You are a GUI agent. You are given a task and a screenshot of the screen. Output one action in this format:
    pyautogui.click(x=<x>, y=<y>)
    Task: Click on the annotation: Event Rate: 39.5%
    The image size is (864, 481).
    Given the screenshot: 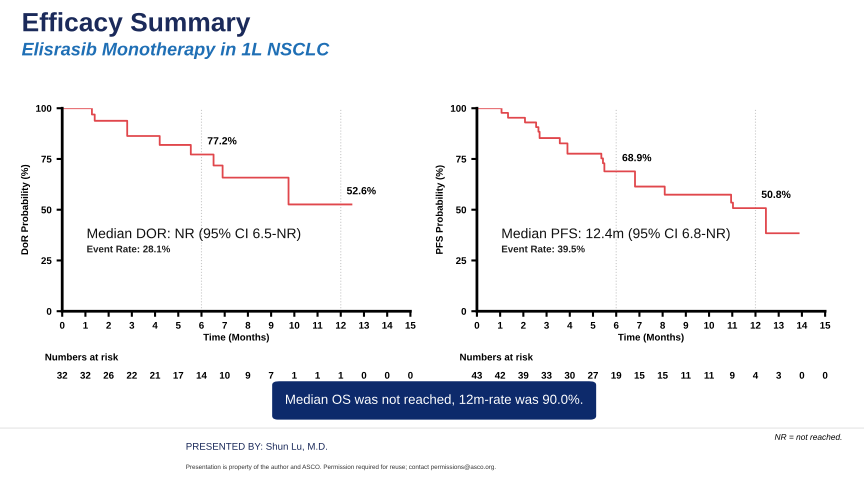 What is the action you would take?
    pyautogui.click(x=543, y=249)
    